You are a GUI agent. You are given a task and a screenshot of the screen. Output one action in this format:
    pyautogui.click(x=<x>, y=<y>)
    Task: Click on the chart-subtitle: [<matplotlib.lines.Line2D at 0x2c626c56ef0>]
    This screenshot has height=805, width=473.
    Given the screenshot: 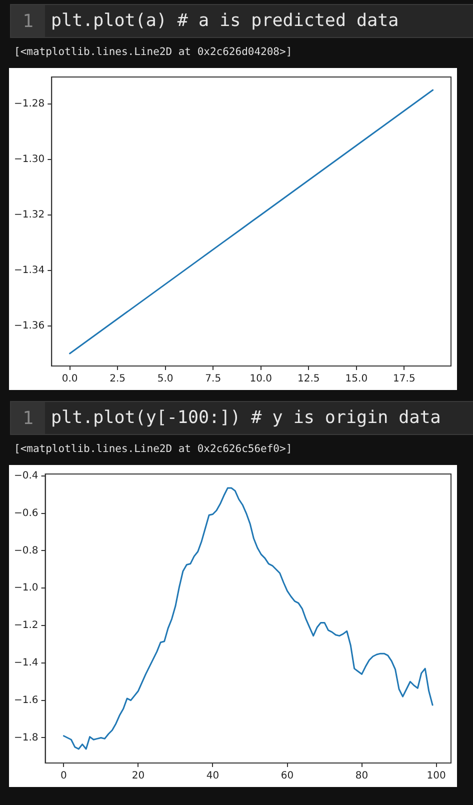 What is the action you would take?
    pyautogui.click(x=153, y=449)
    